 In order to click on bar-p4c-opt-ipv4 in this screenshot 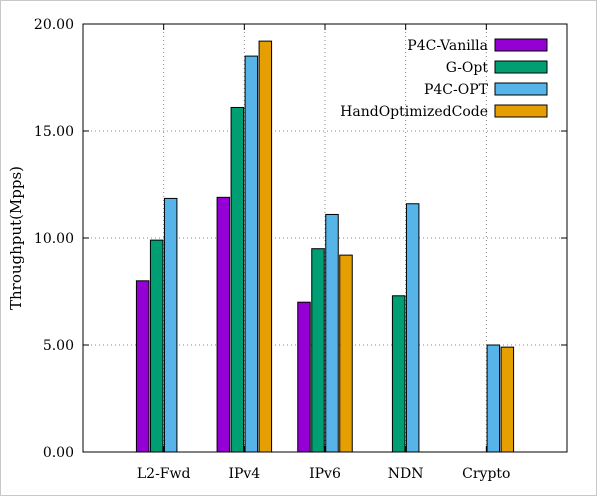, I will do `click(251, 254)`.